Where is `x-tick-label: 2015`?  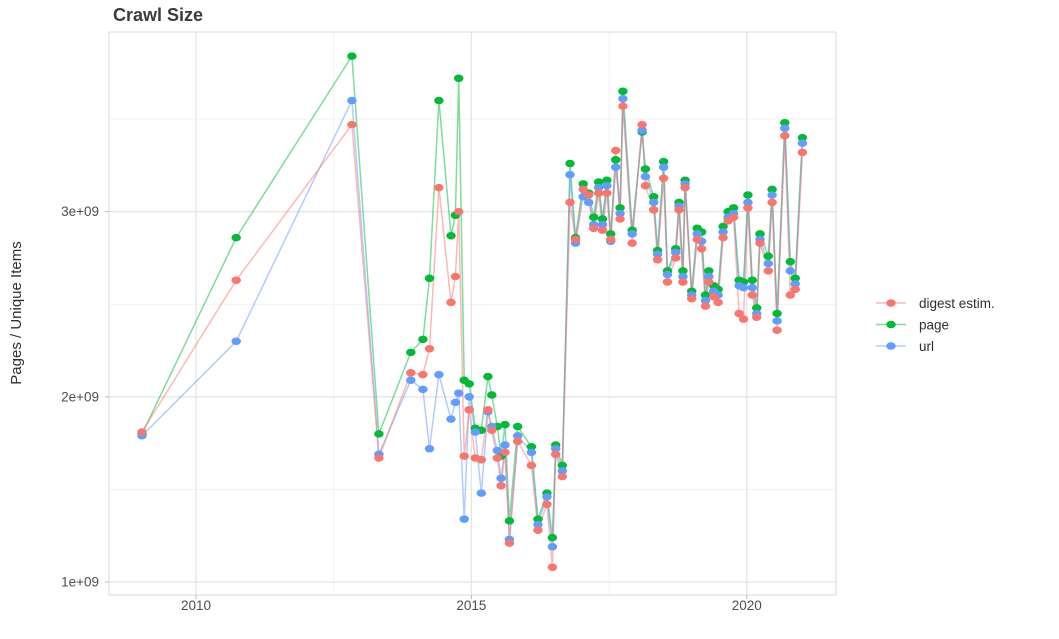
x-tick-label: 2015 is located at coordinates (471, 605).